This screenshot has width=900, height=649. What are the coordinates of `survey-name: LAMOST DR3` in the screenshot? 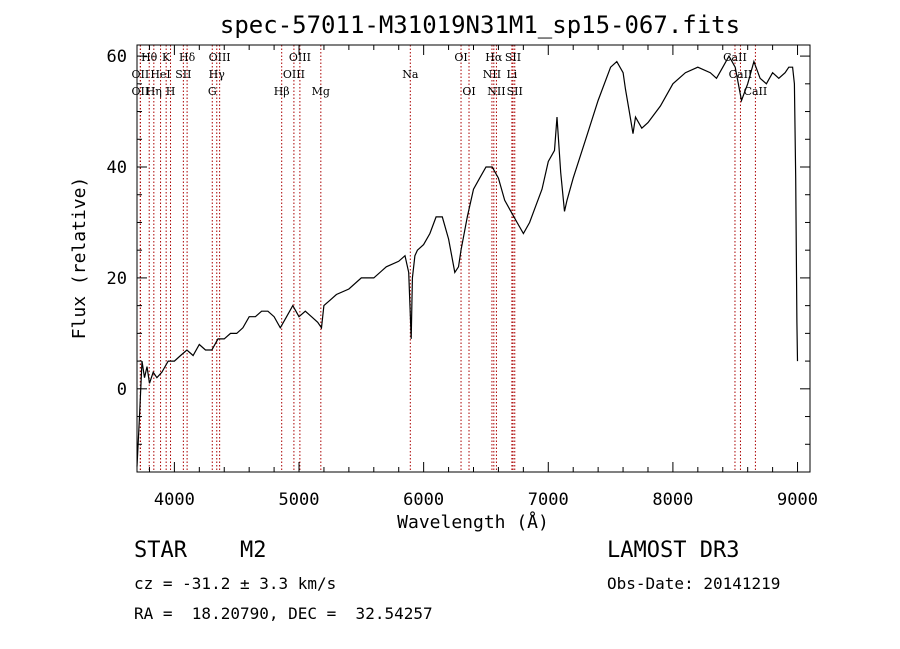 It's located at (673, 550).